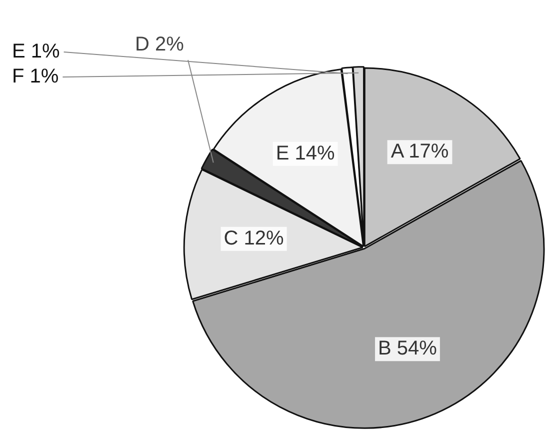  What do you see at coordinates (305, 153) in the screenshot?
I see `slice-label: E 14%` at bounding box center [305, 153].